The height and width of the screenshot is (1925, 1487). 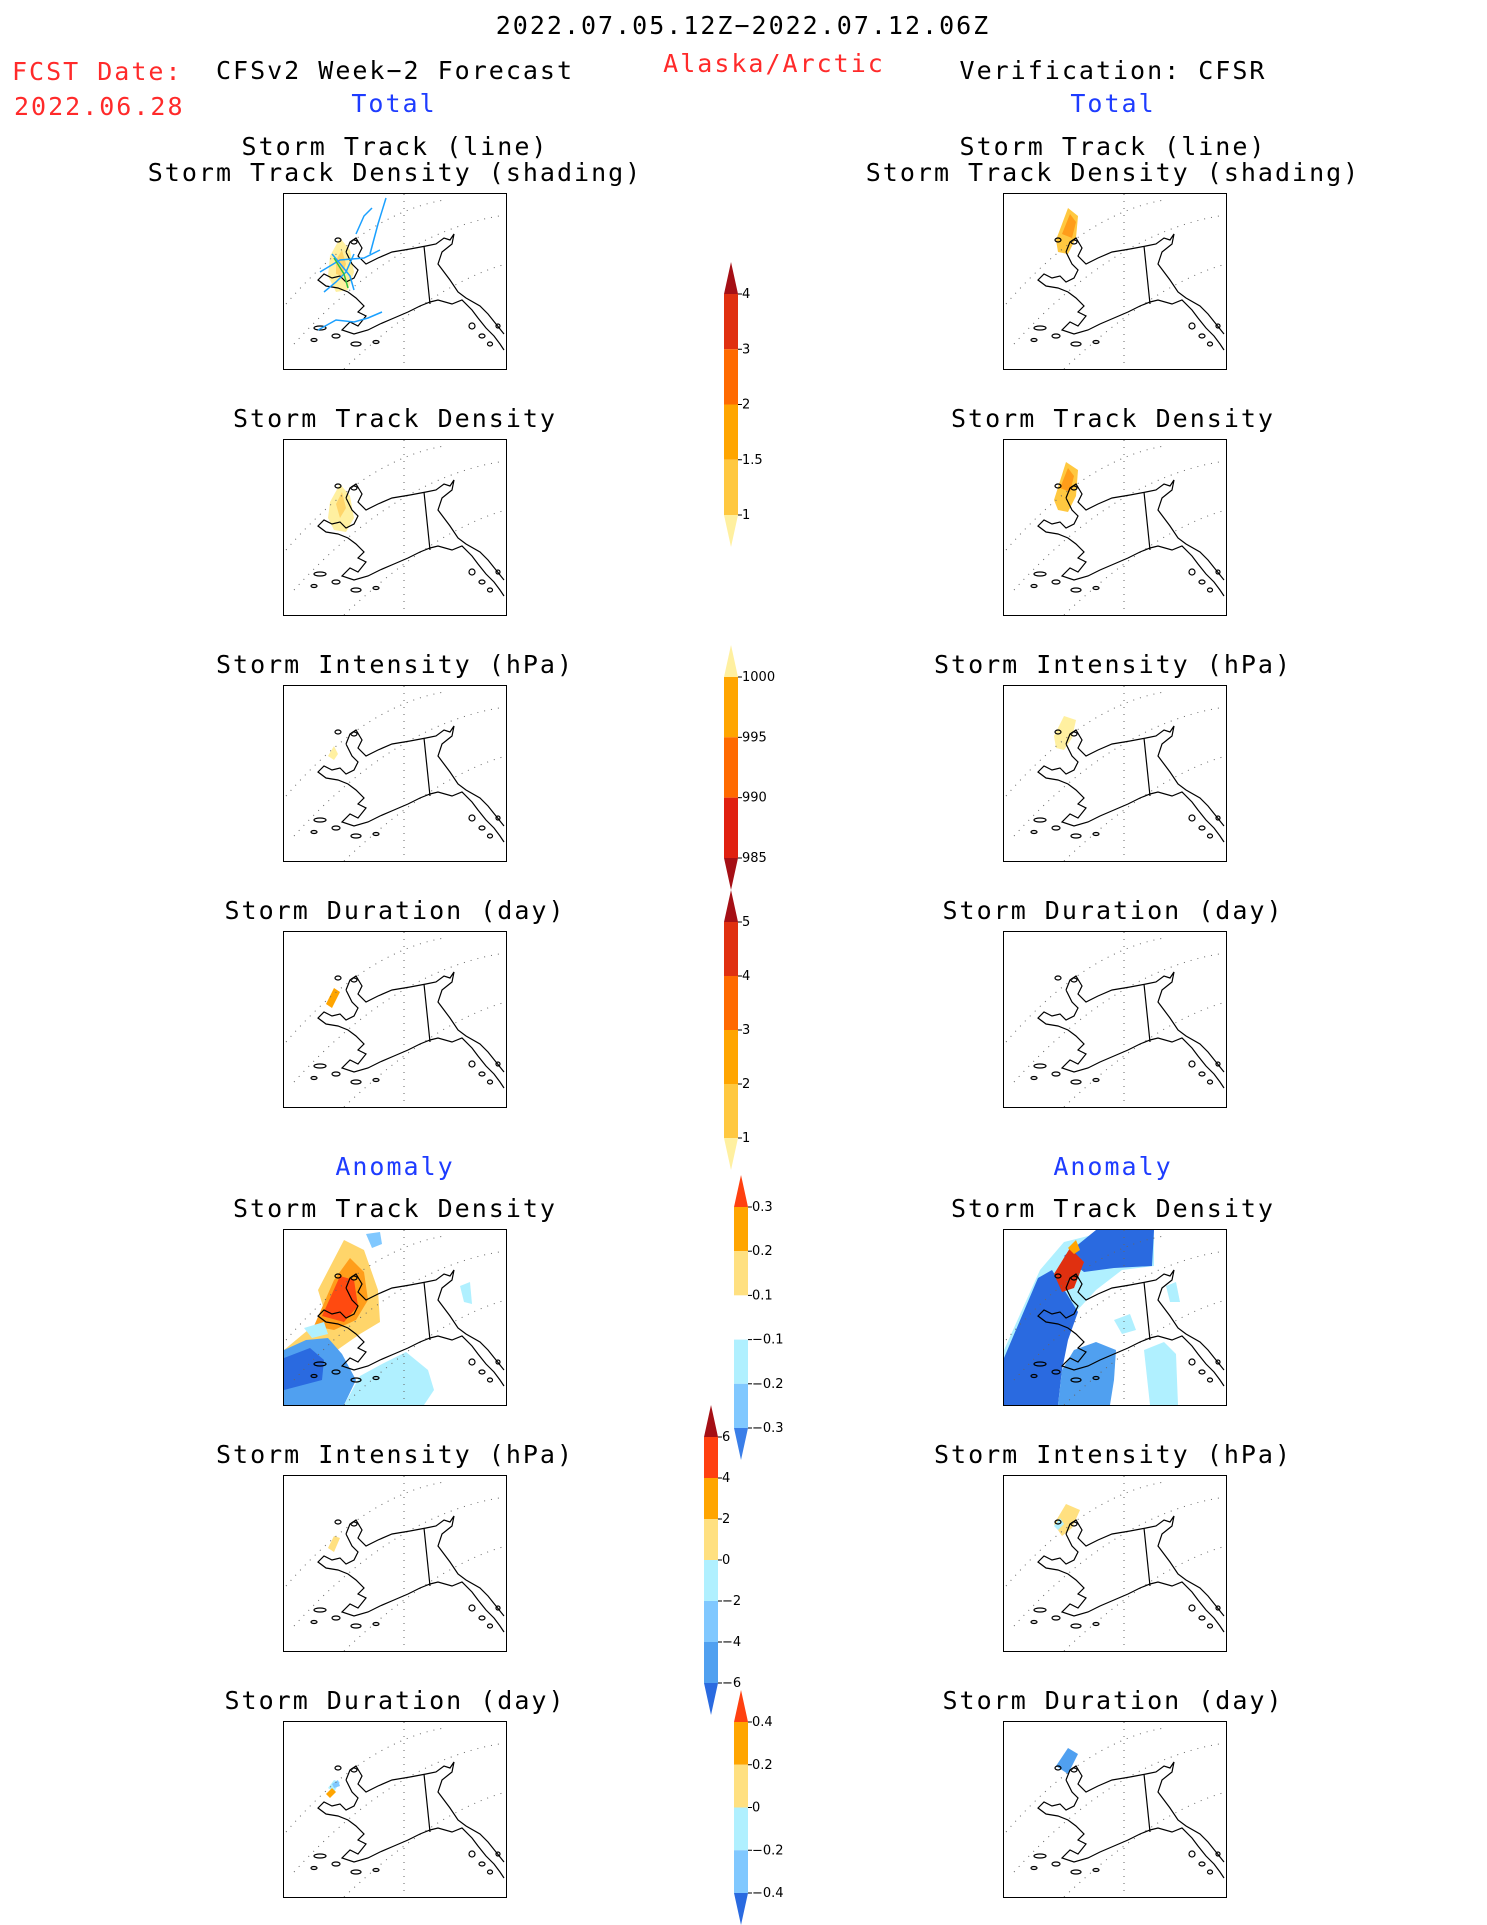 I want to click on total-label-left: Total, so click(x=394, y=103).